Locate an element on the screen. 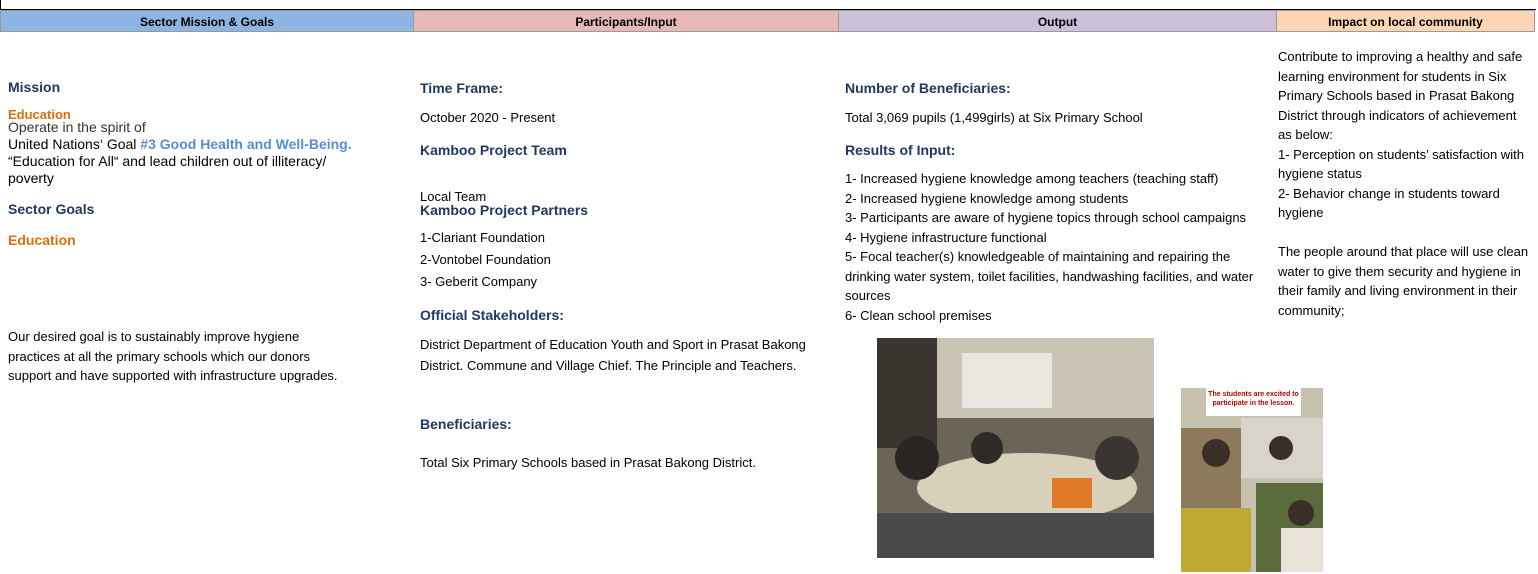  heading: Kamboo Project Partners is located at coordinates (504, 210).